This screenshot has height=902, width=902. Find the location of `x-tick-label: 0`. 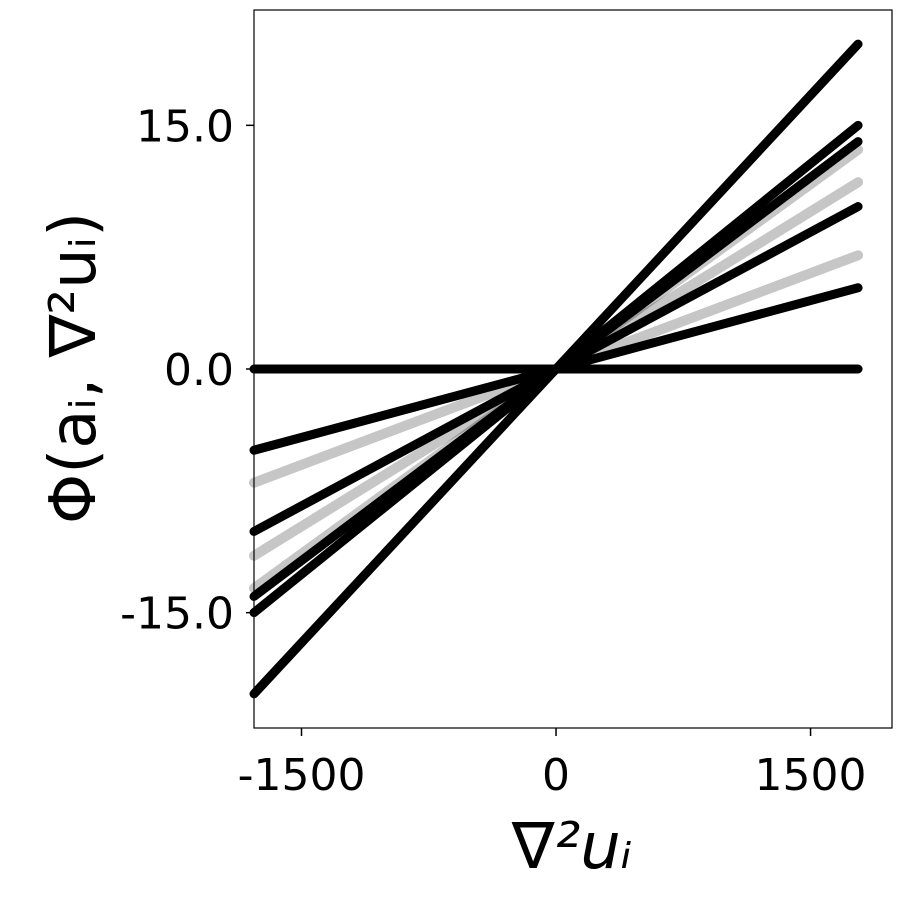

x-tick-label: 0 is located at coordinates (556, 775).